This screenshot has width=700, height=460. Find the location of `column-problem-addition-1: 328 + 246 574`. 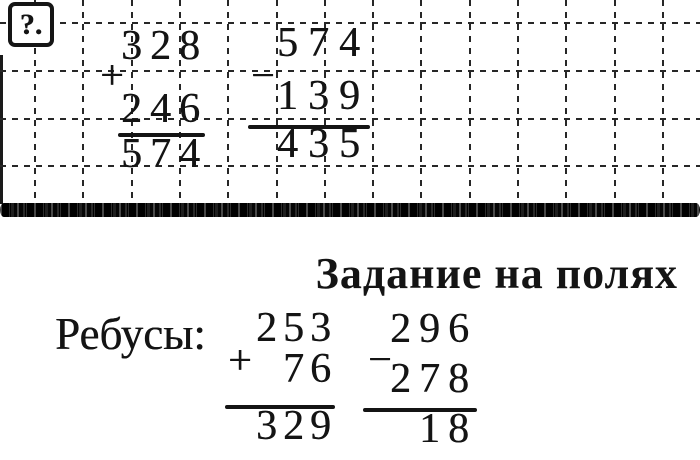

column-problem-addition-1: 328 + 246 574 is located at coordinates (153, 111).